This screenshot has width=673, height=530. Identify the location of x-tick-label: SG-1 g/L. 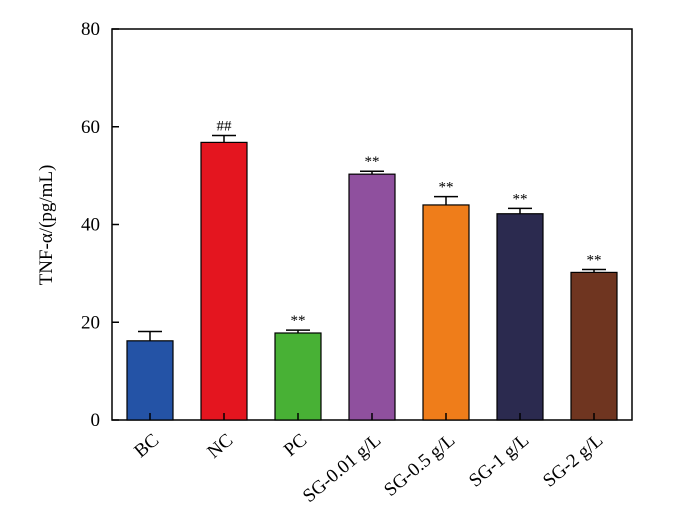
(499, 461).